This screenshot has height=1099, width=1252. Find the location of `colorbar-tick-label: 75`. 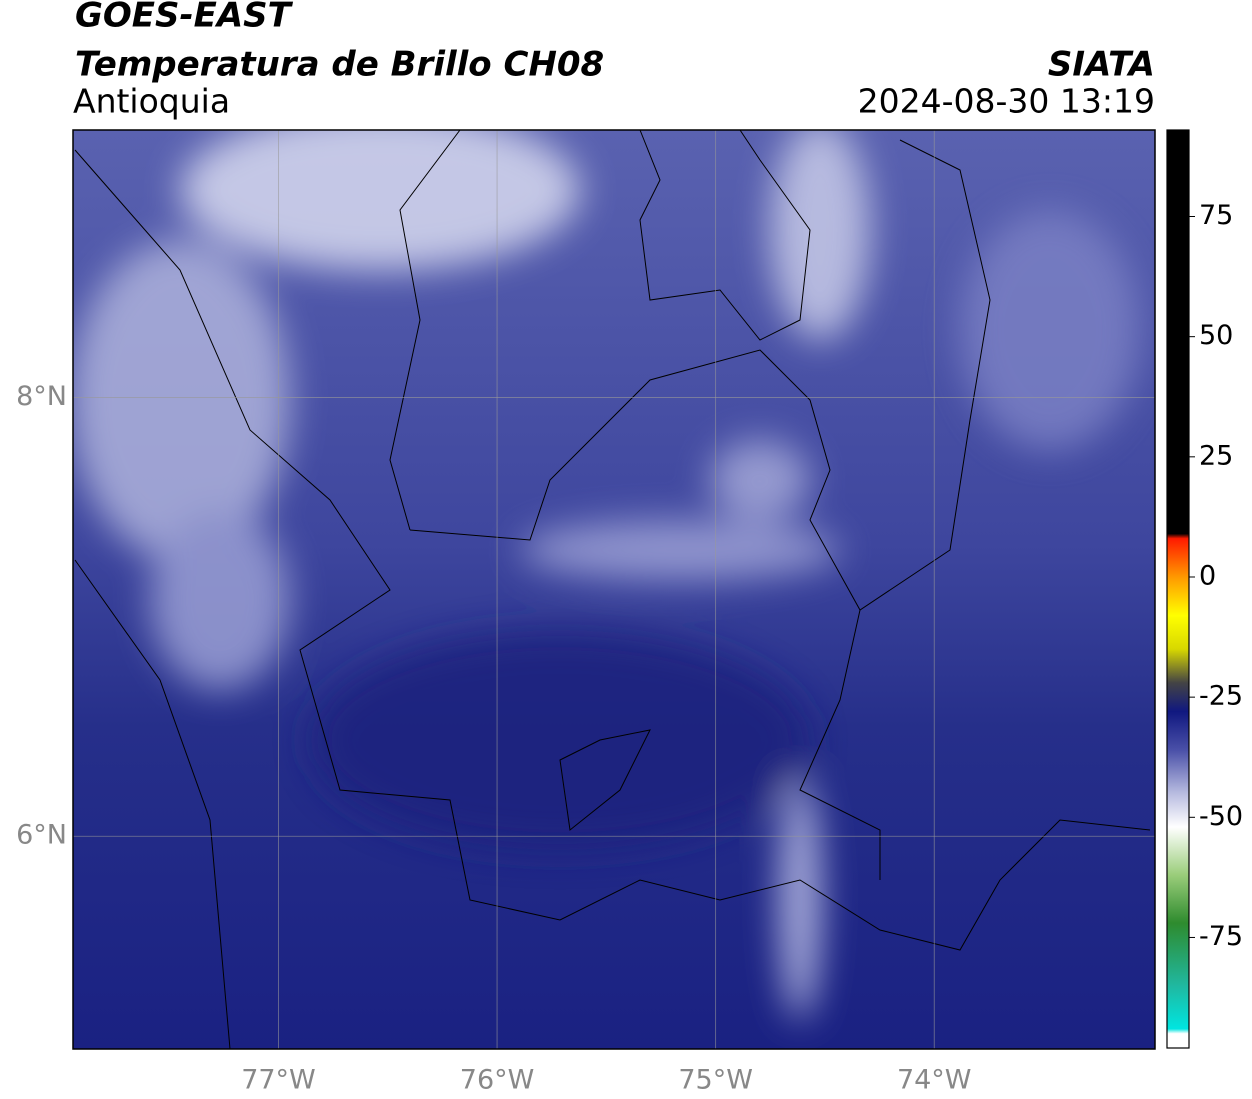

colorbar-tick-label: 75 is located at coordinates (1216, 215).